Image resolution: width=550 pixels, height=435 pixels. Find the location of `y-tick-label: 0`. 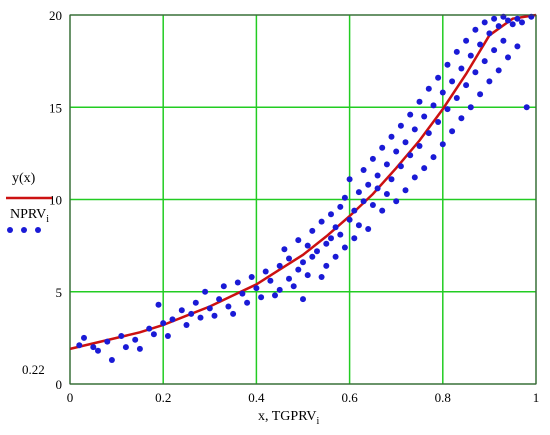

y-tick-label: 0 is located at coordinates (59, 384).